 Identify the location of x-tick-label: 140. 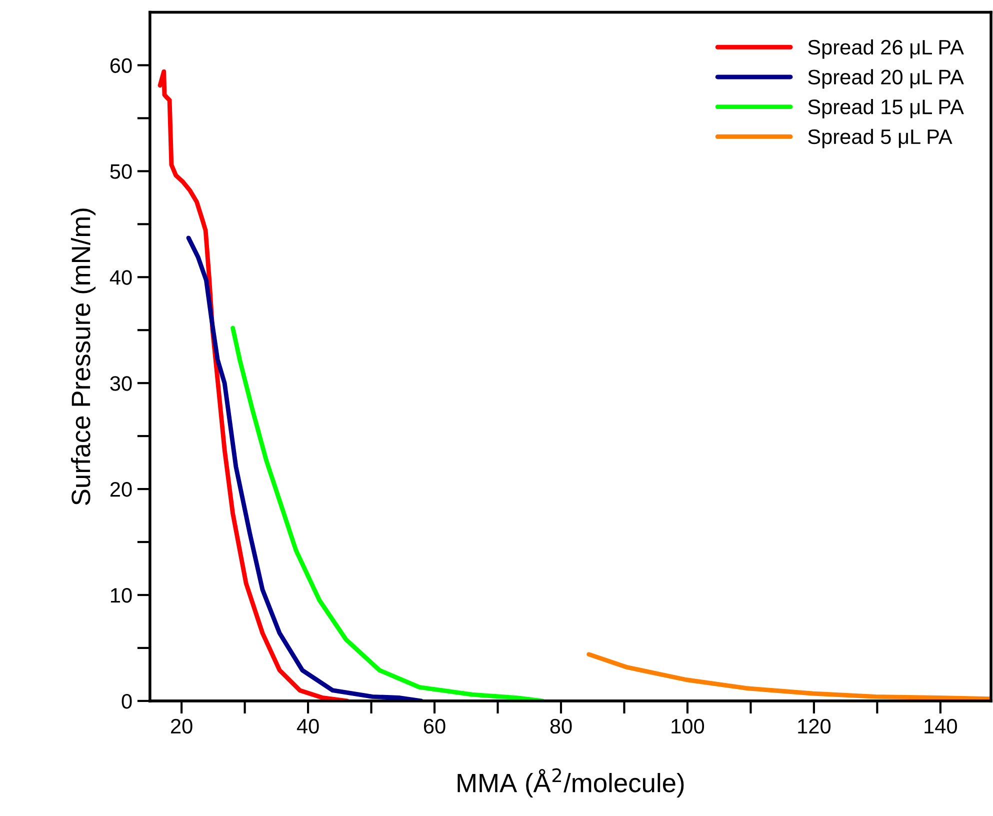
(940, 726).